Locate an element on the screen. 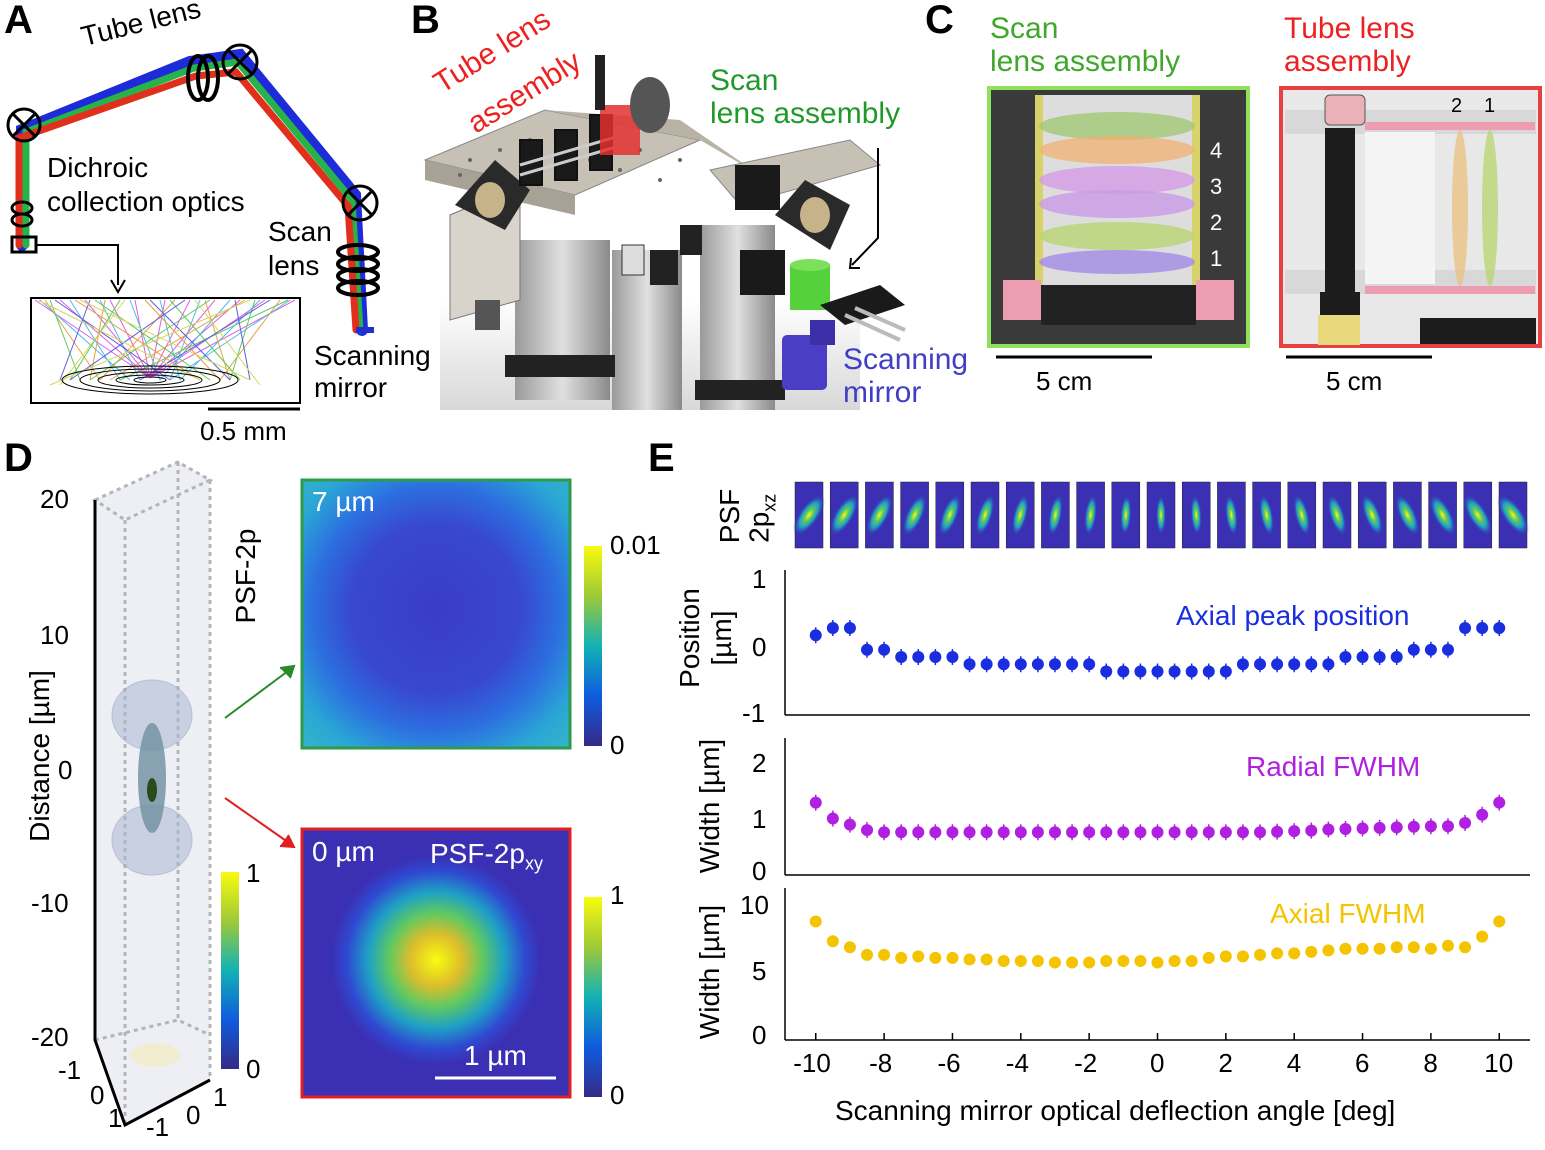 This screenshot has width=1545, height=1150. tube-lens-number-2: 2 is located at coordinates (1457, 106).